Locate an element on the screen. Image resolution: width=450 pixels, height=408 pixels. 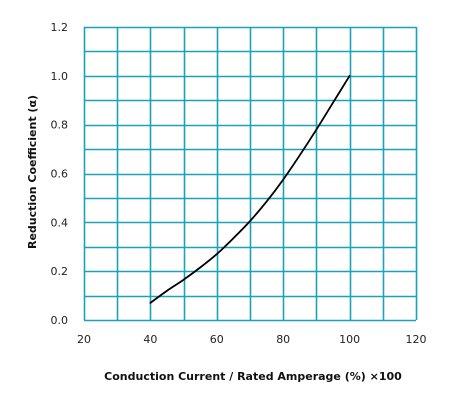
y-tick-label: 0.8 is located at coordinates (60, 125).